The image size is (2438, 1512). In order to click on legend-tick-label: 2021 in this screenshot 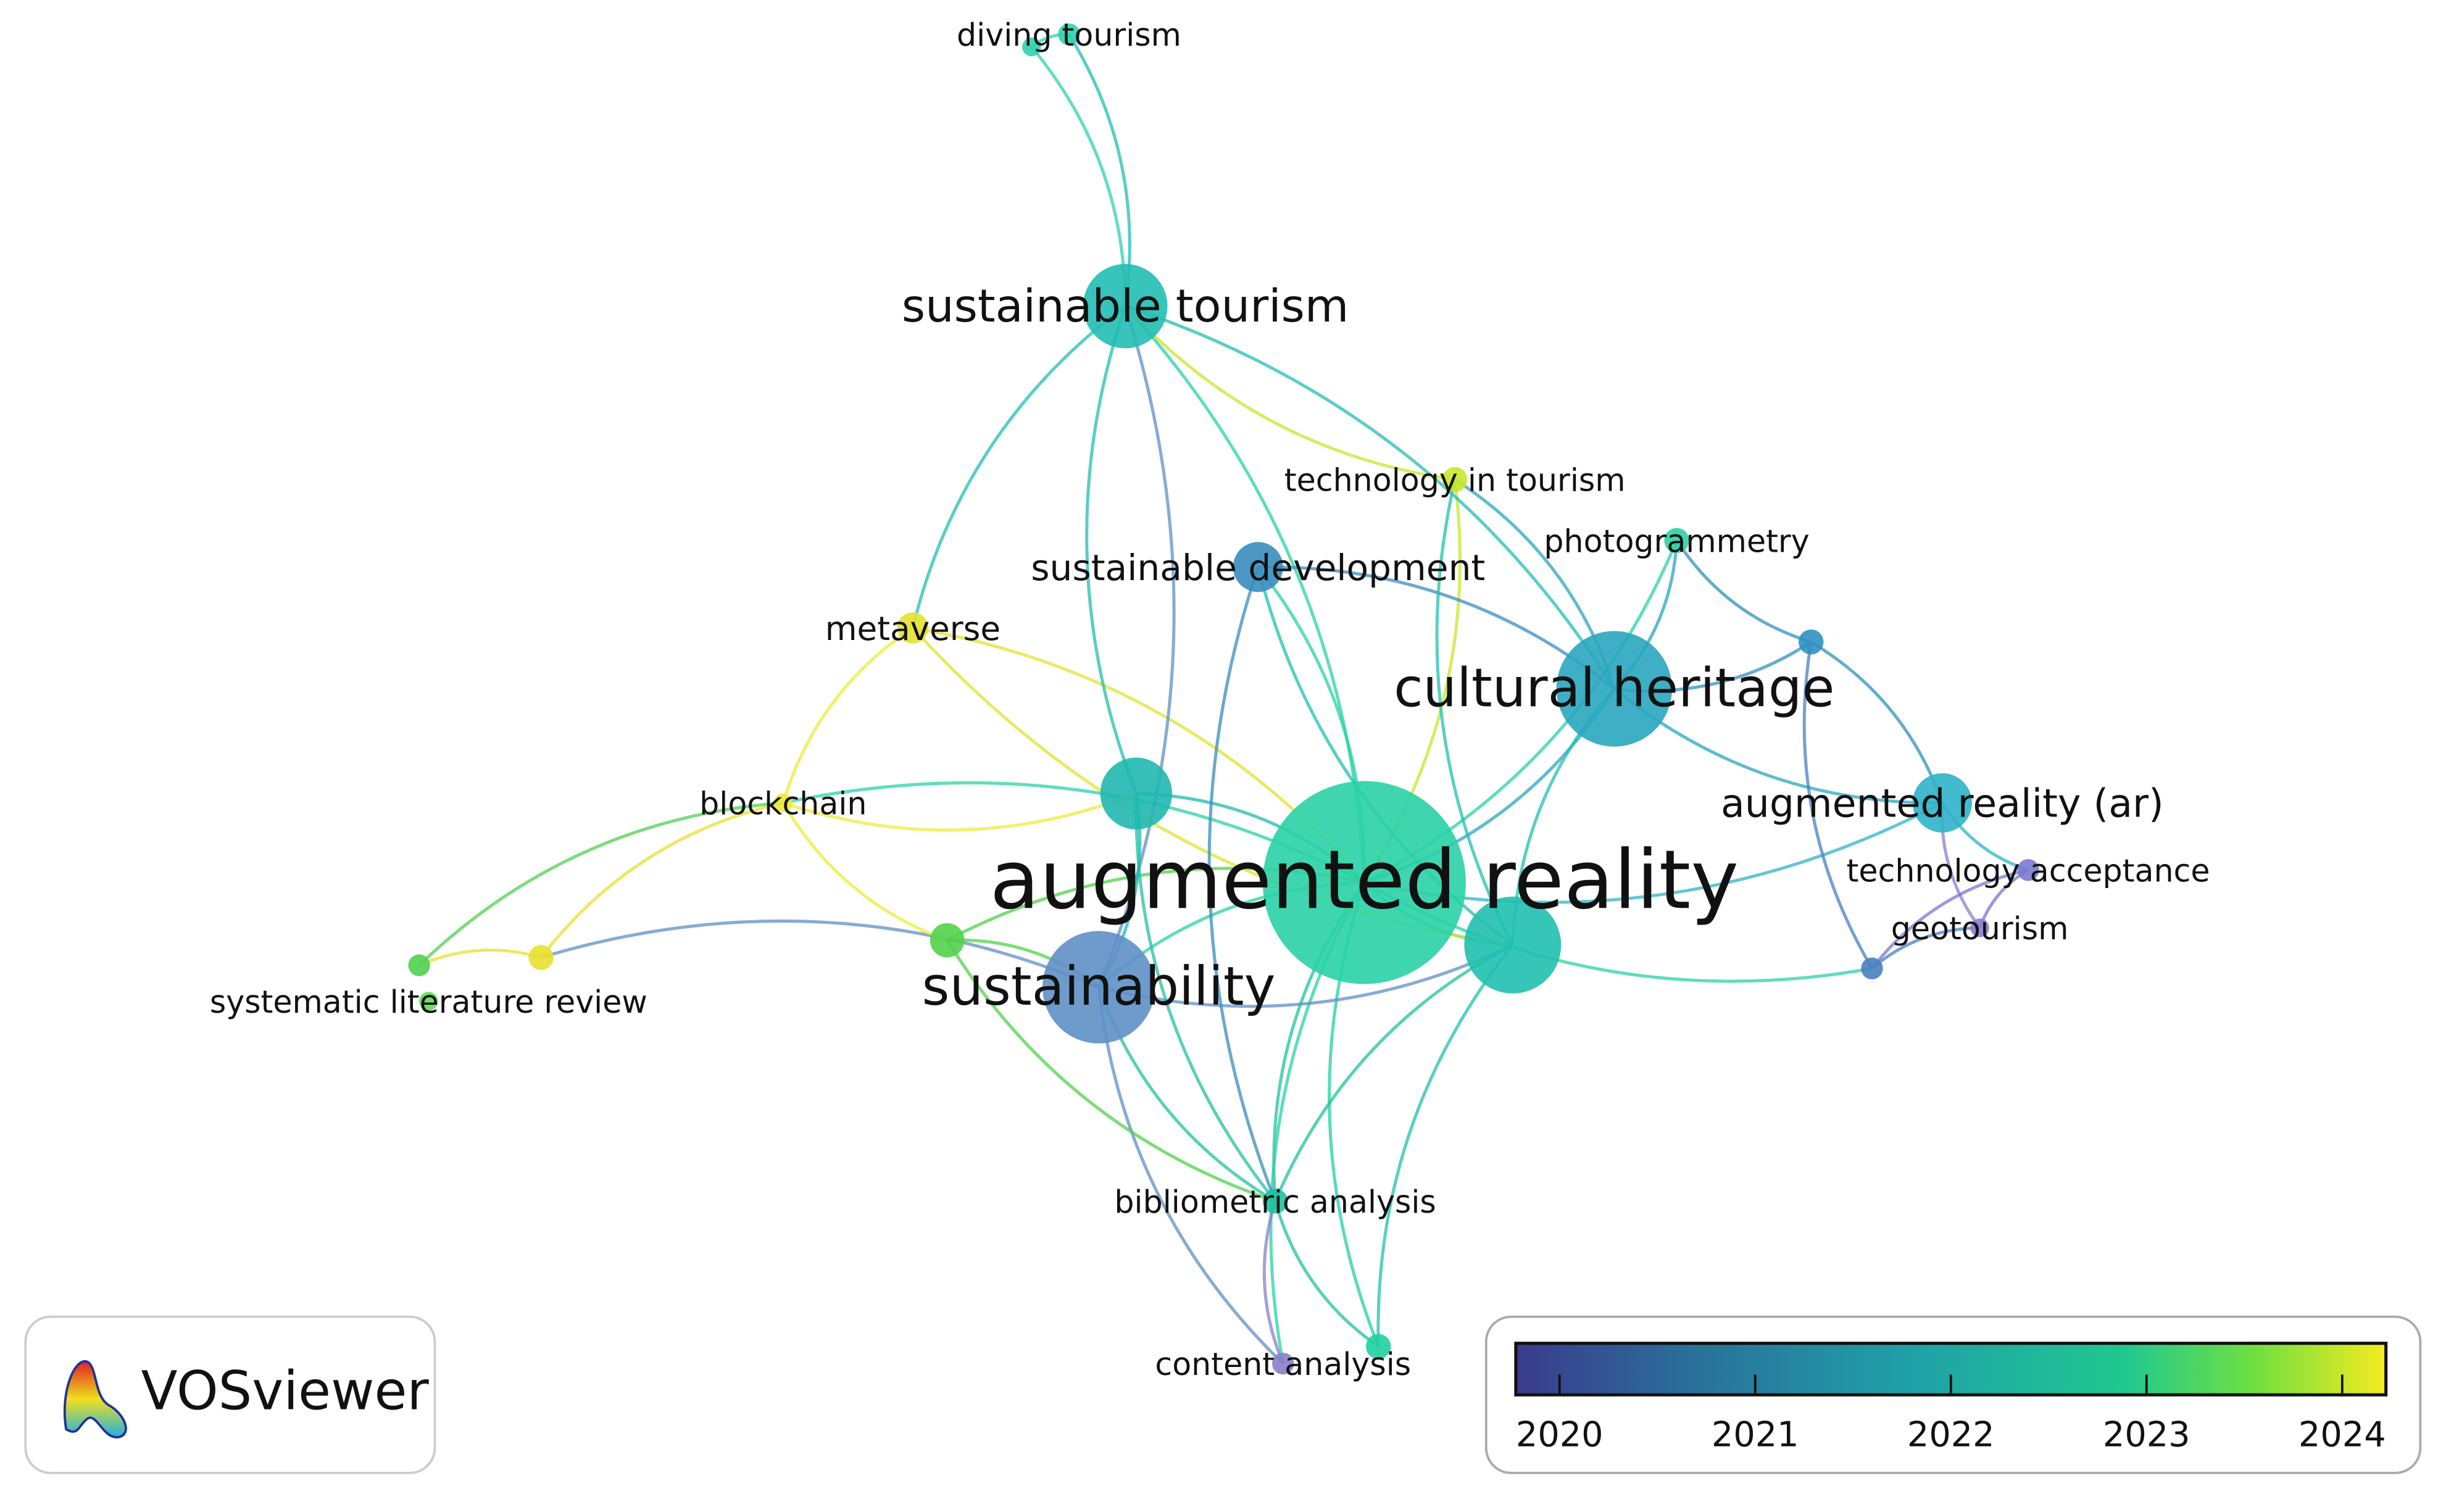, I will do `click(1756, 1435)`.